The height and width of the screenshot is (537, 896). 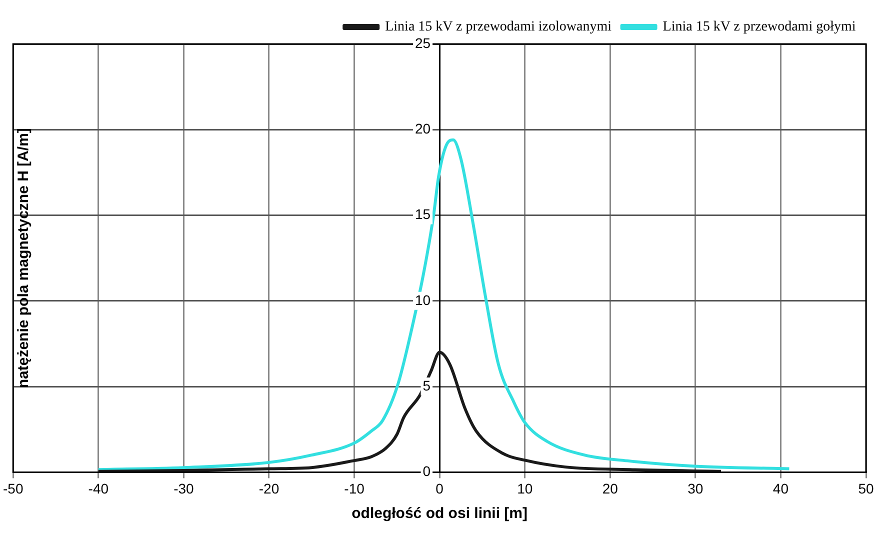 I want to click on x-axis-title: odległość od osi linii [m], so click(x=440, y=513).